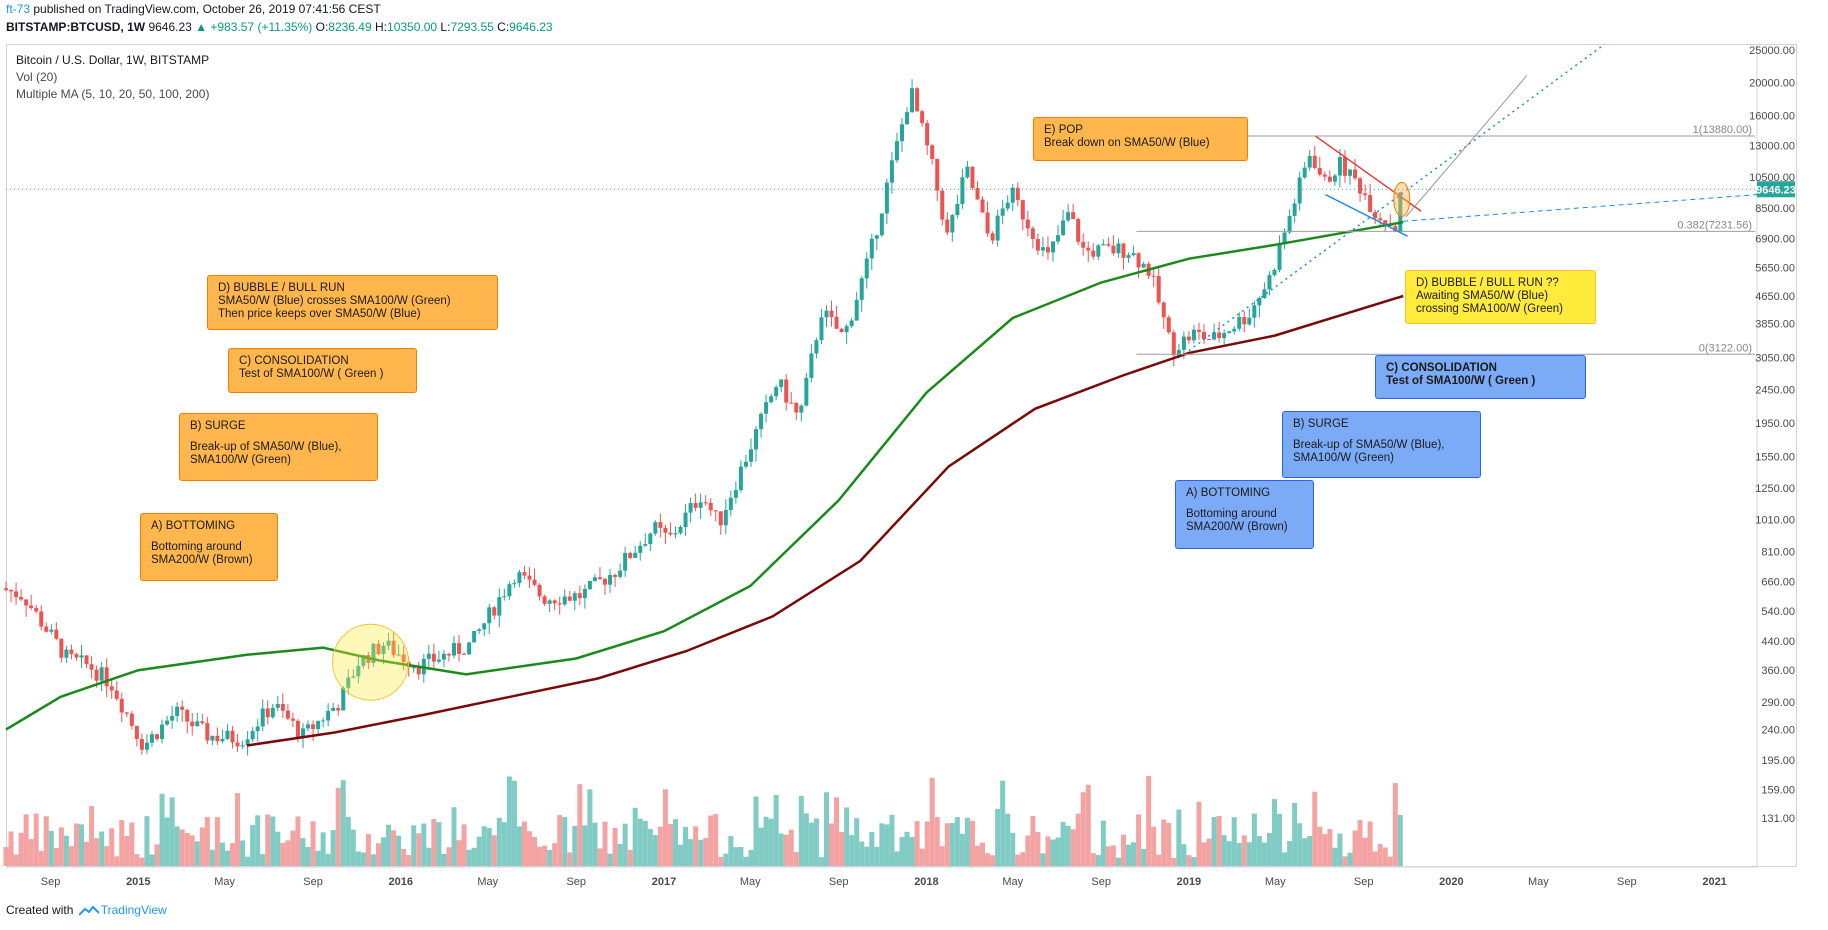 The image size is (1828, 930). What do you see at coordinates (1451, 882) in the screenshot?
I see `x-tick-label: 2020` at bounding box center [1451, 882].